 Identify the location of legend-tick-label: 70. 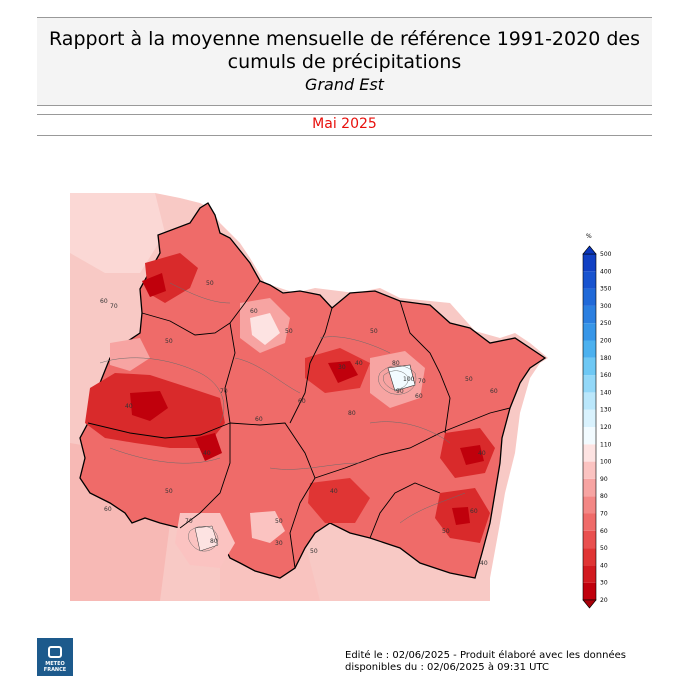
(604, 514).